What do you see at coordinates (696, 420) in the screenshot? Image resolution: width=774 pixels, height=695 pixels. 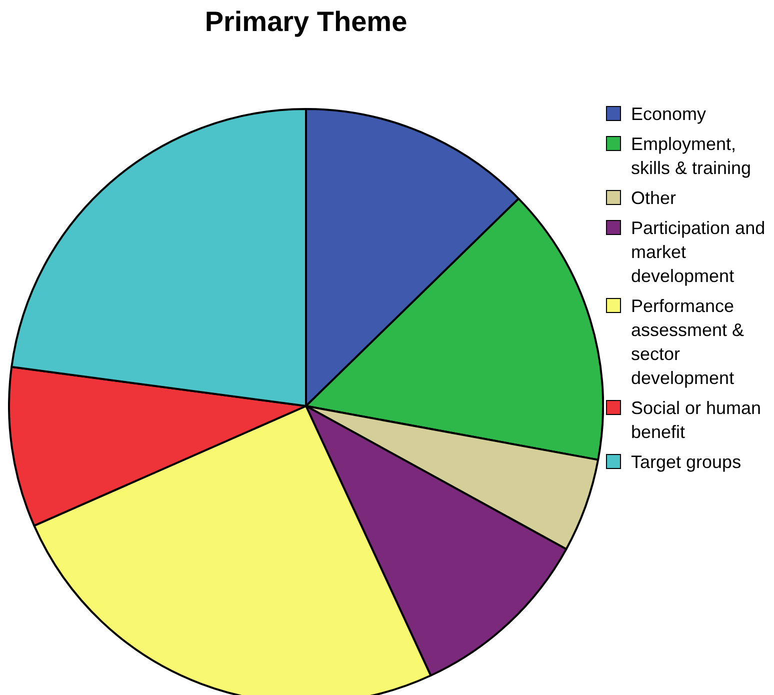 I see `legend-label: Social or human benefit` at bounding box center [696, 420].